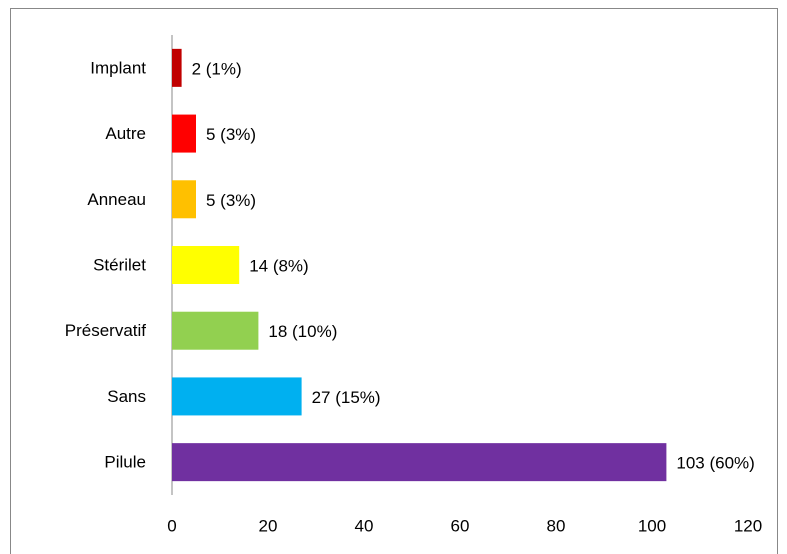 This screenshot has width=787, height=554. What do you see at coordinates (125, 133) in the screenshot?
I see `y-tick-label: Autre` at bounding box center [125, 133].